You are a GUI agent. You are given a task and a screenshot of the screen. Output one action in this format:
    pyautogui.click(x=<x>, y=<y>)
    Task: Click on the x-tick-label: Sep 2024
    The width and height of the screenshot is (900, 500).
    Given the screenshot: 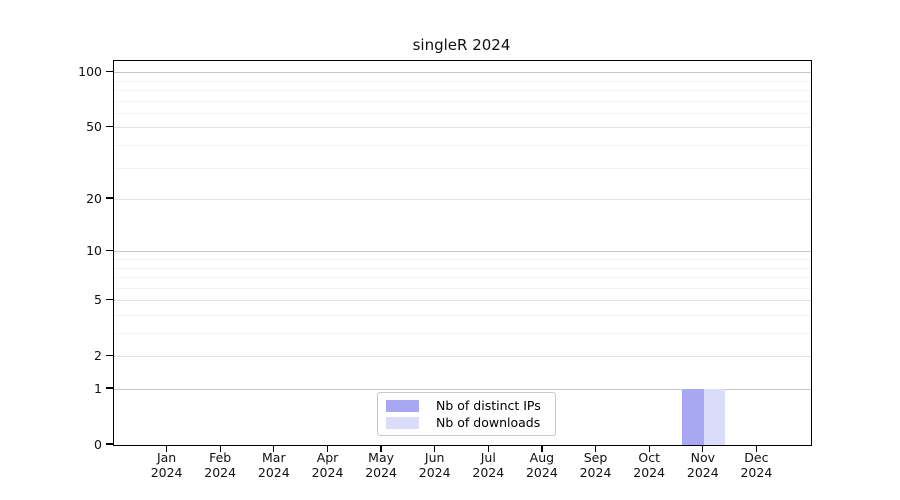 What is the action you would take?
    pyautogui.click(x=596, y=465)
    